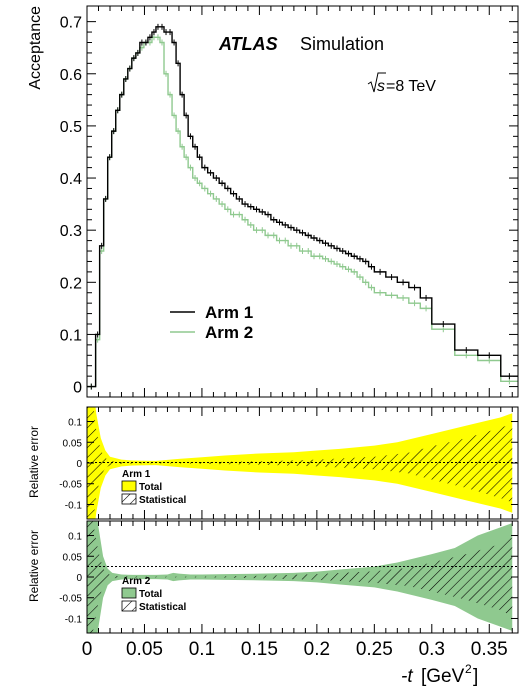  Describe the element at coordinates (376, 82) in the screenshot. I see `sqrt-symbol` at that location.